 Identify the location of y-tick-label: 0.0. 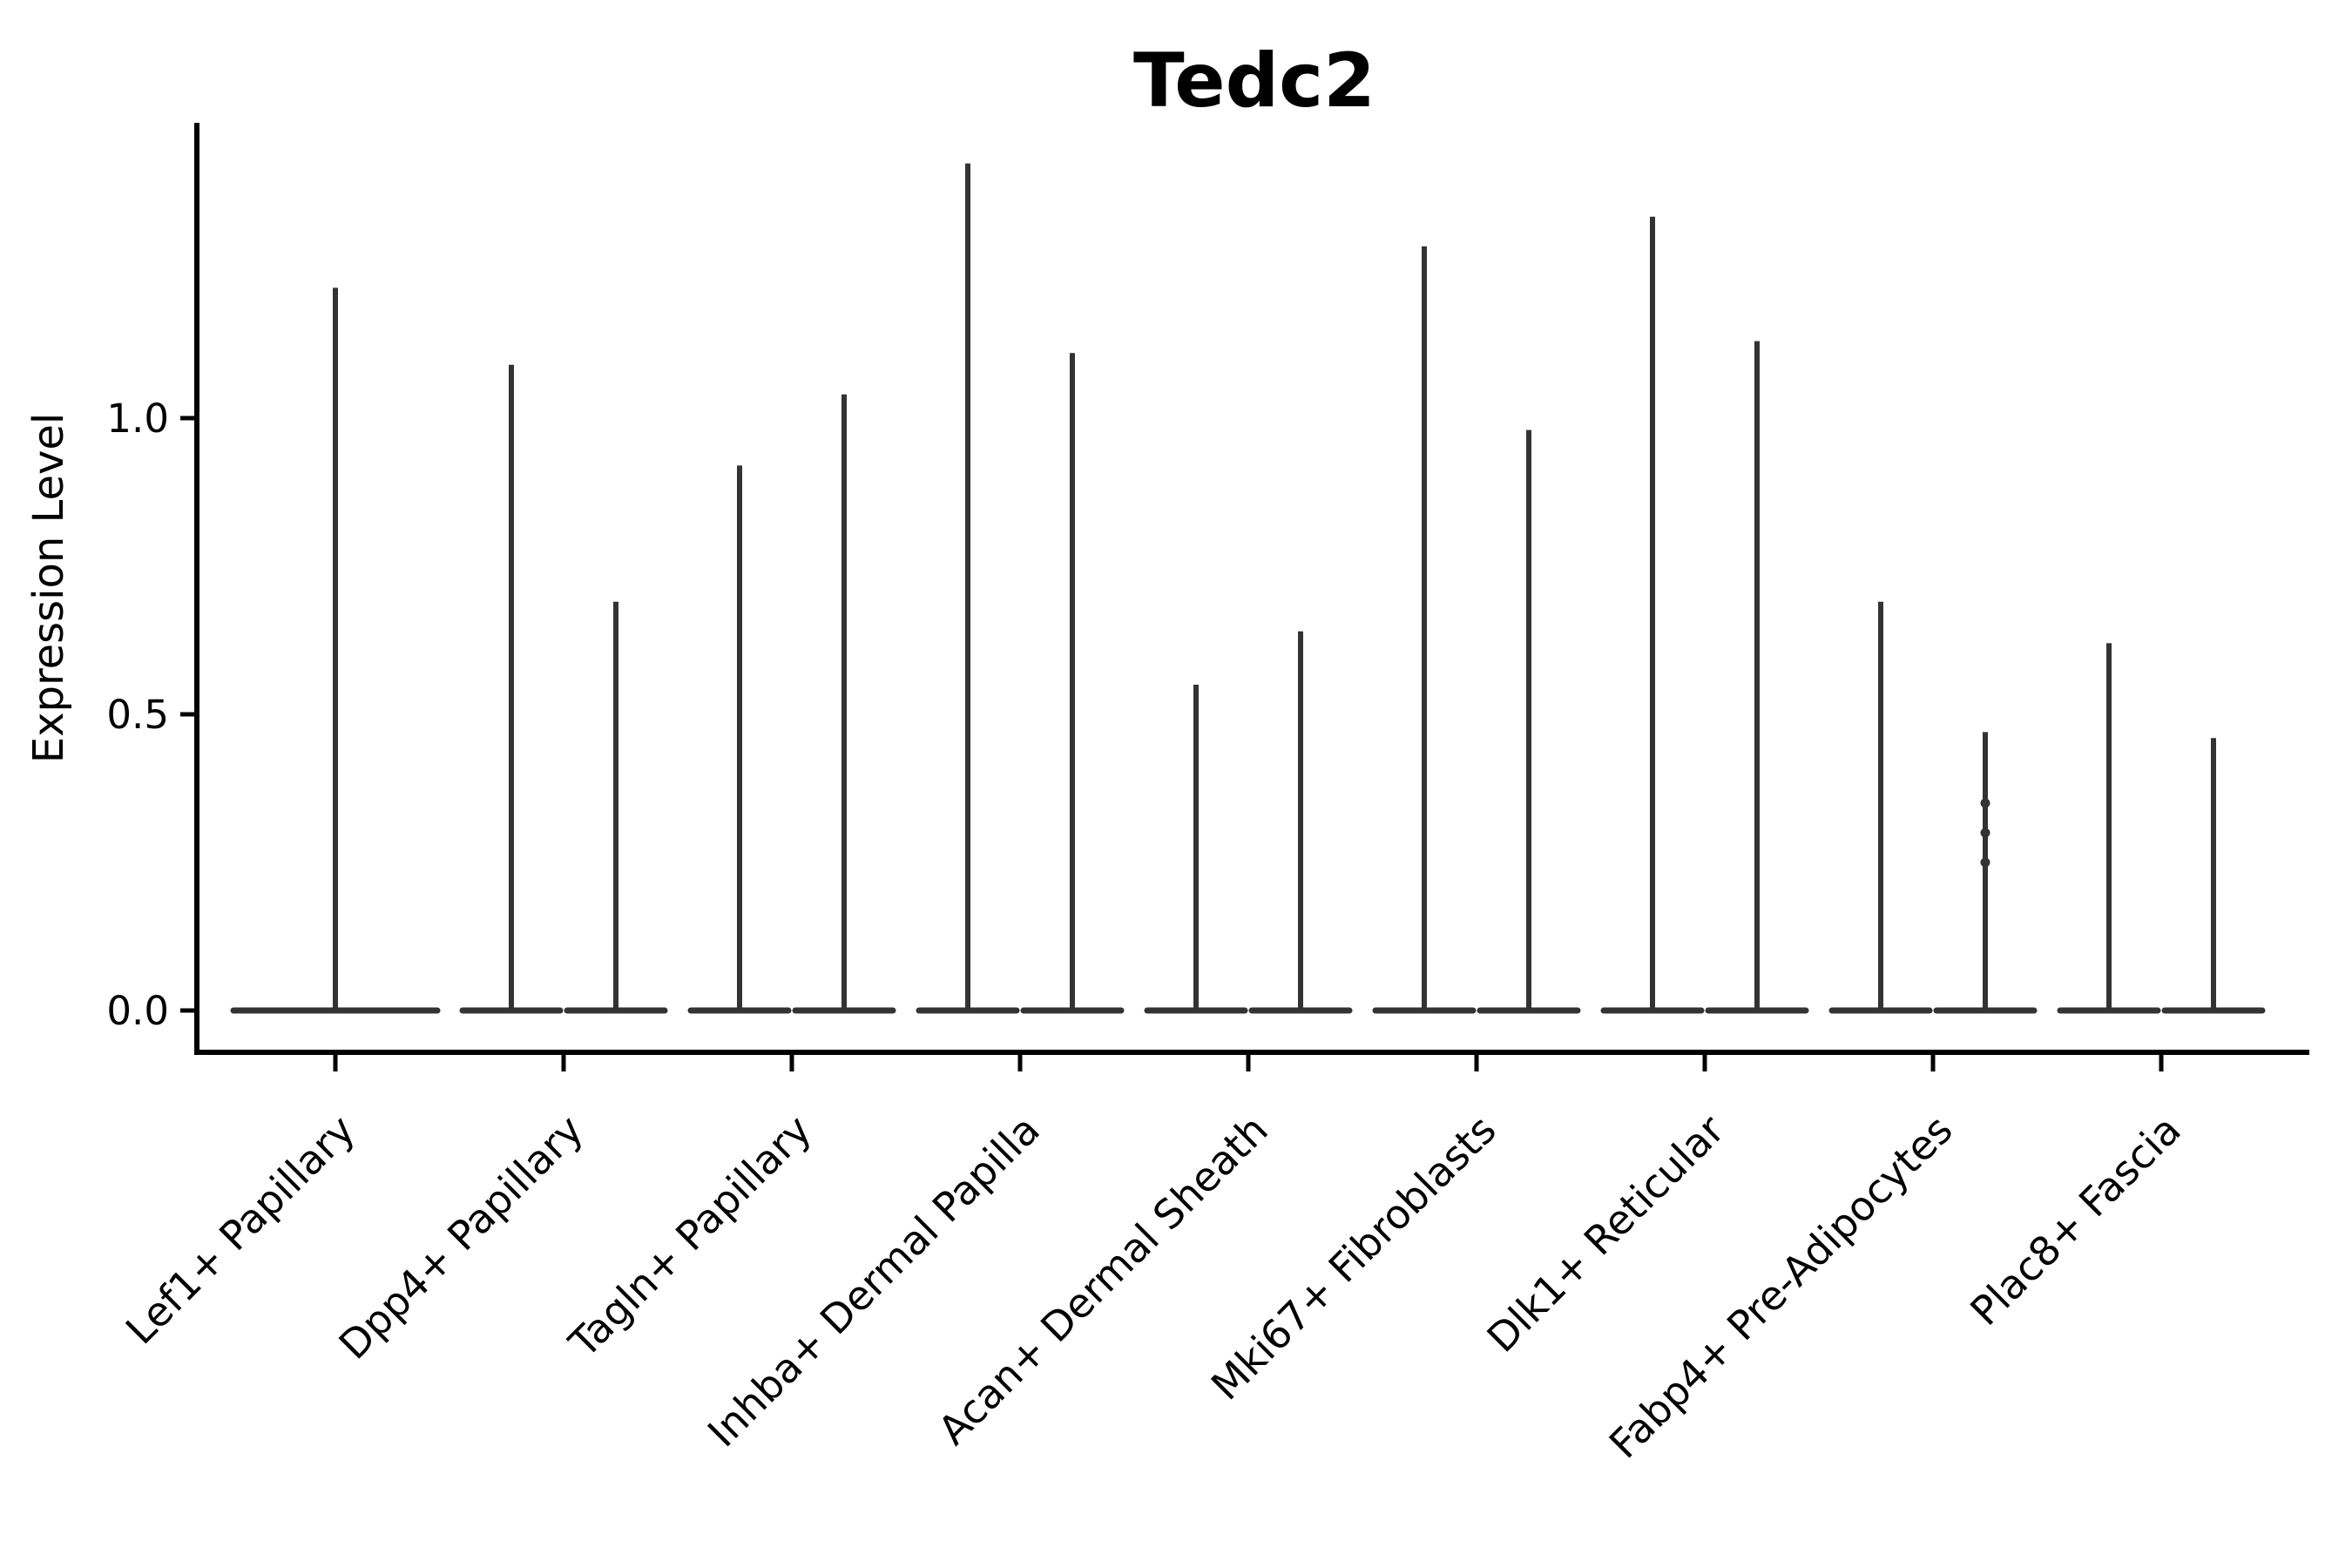
(137, 1011).